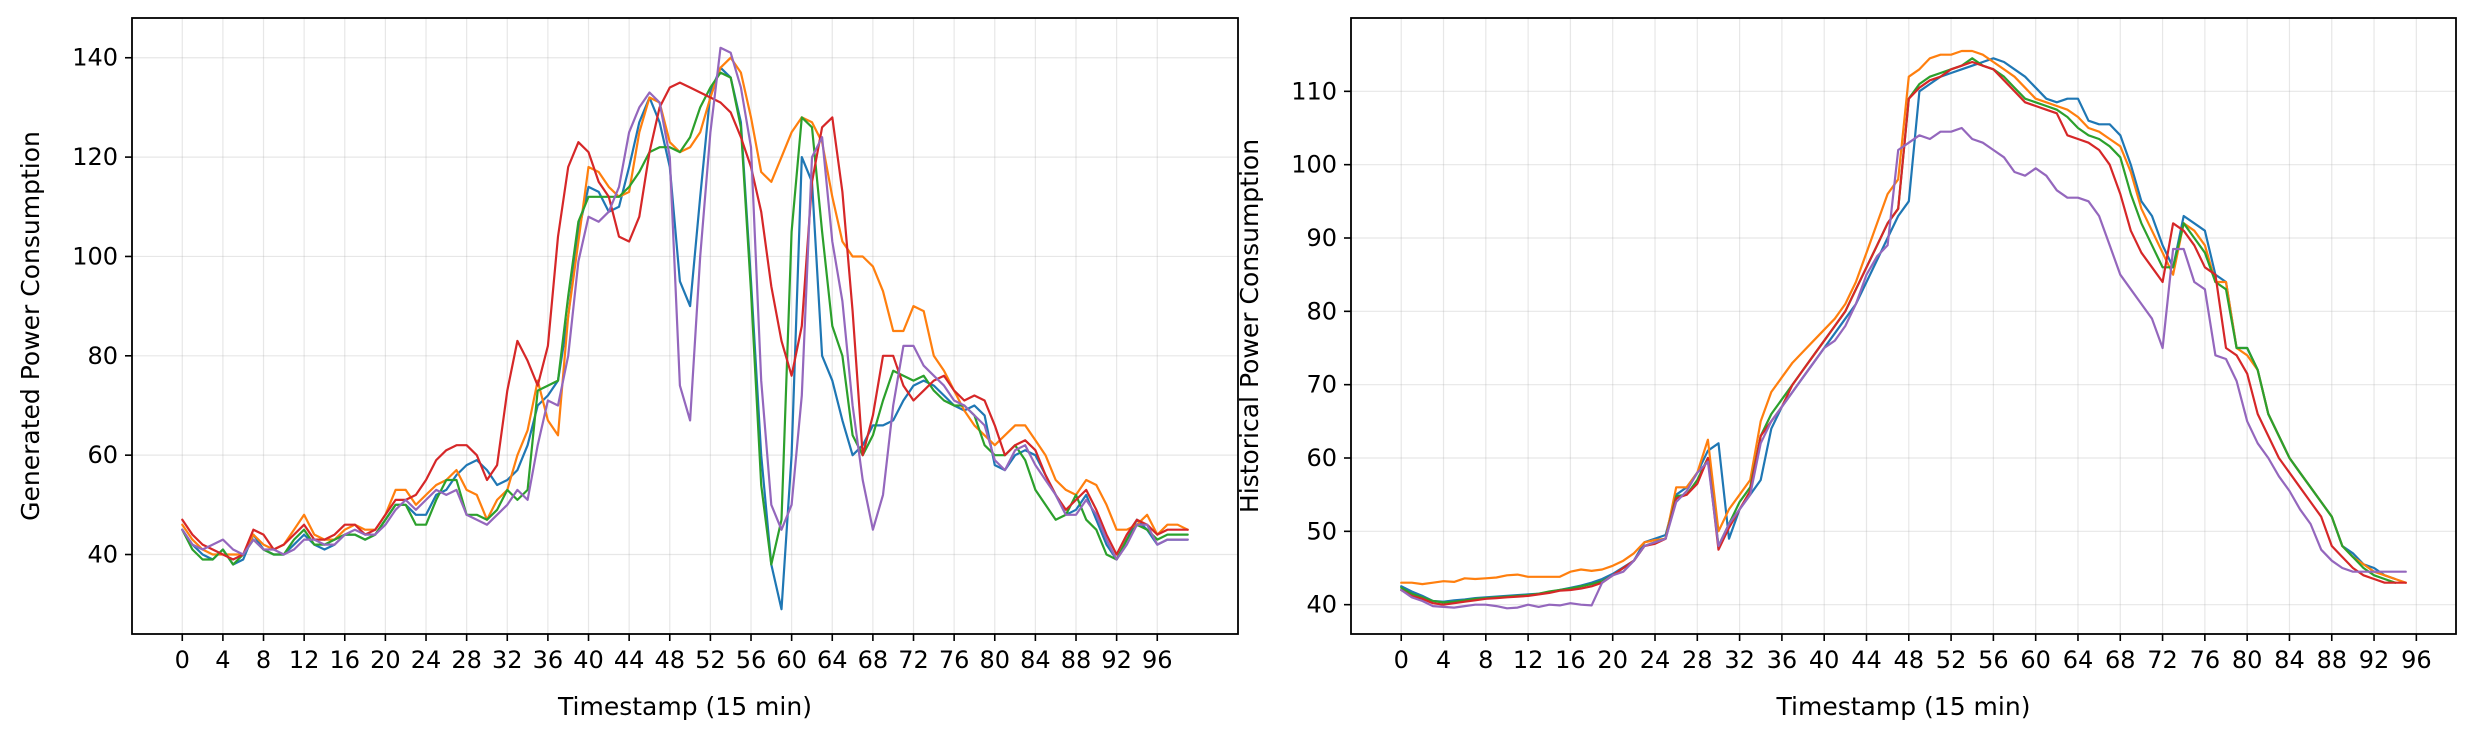 This screenshot has height=742, width=2476. Describe the element at coordinates (1321, 348) in the screenshot. I see `y-ticks: 40 50 60 70 80 90 100 110` at that location.